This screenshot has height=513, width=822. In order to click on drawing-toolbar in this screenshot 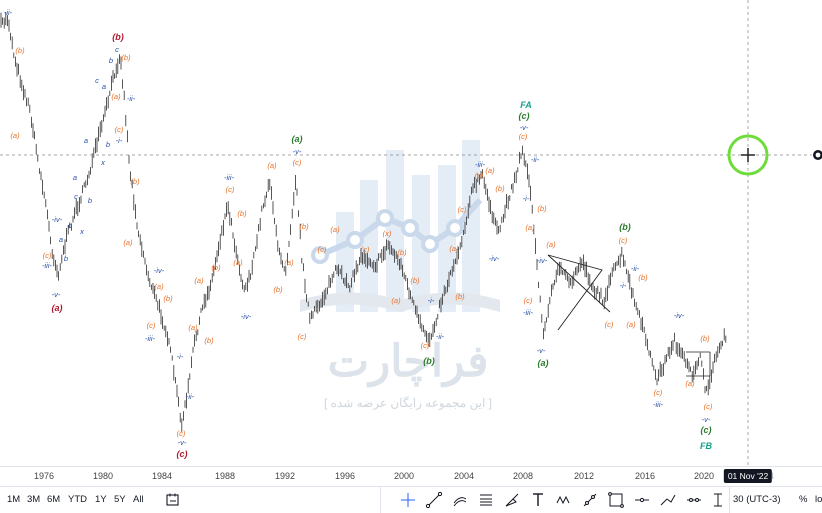, I will do `click(555, 500)`.